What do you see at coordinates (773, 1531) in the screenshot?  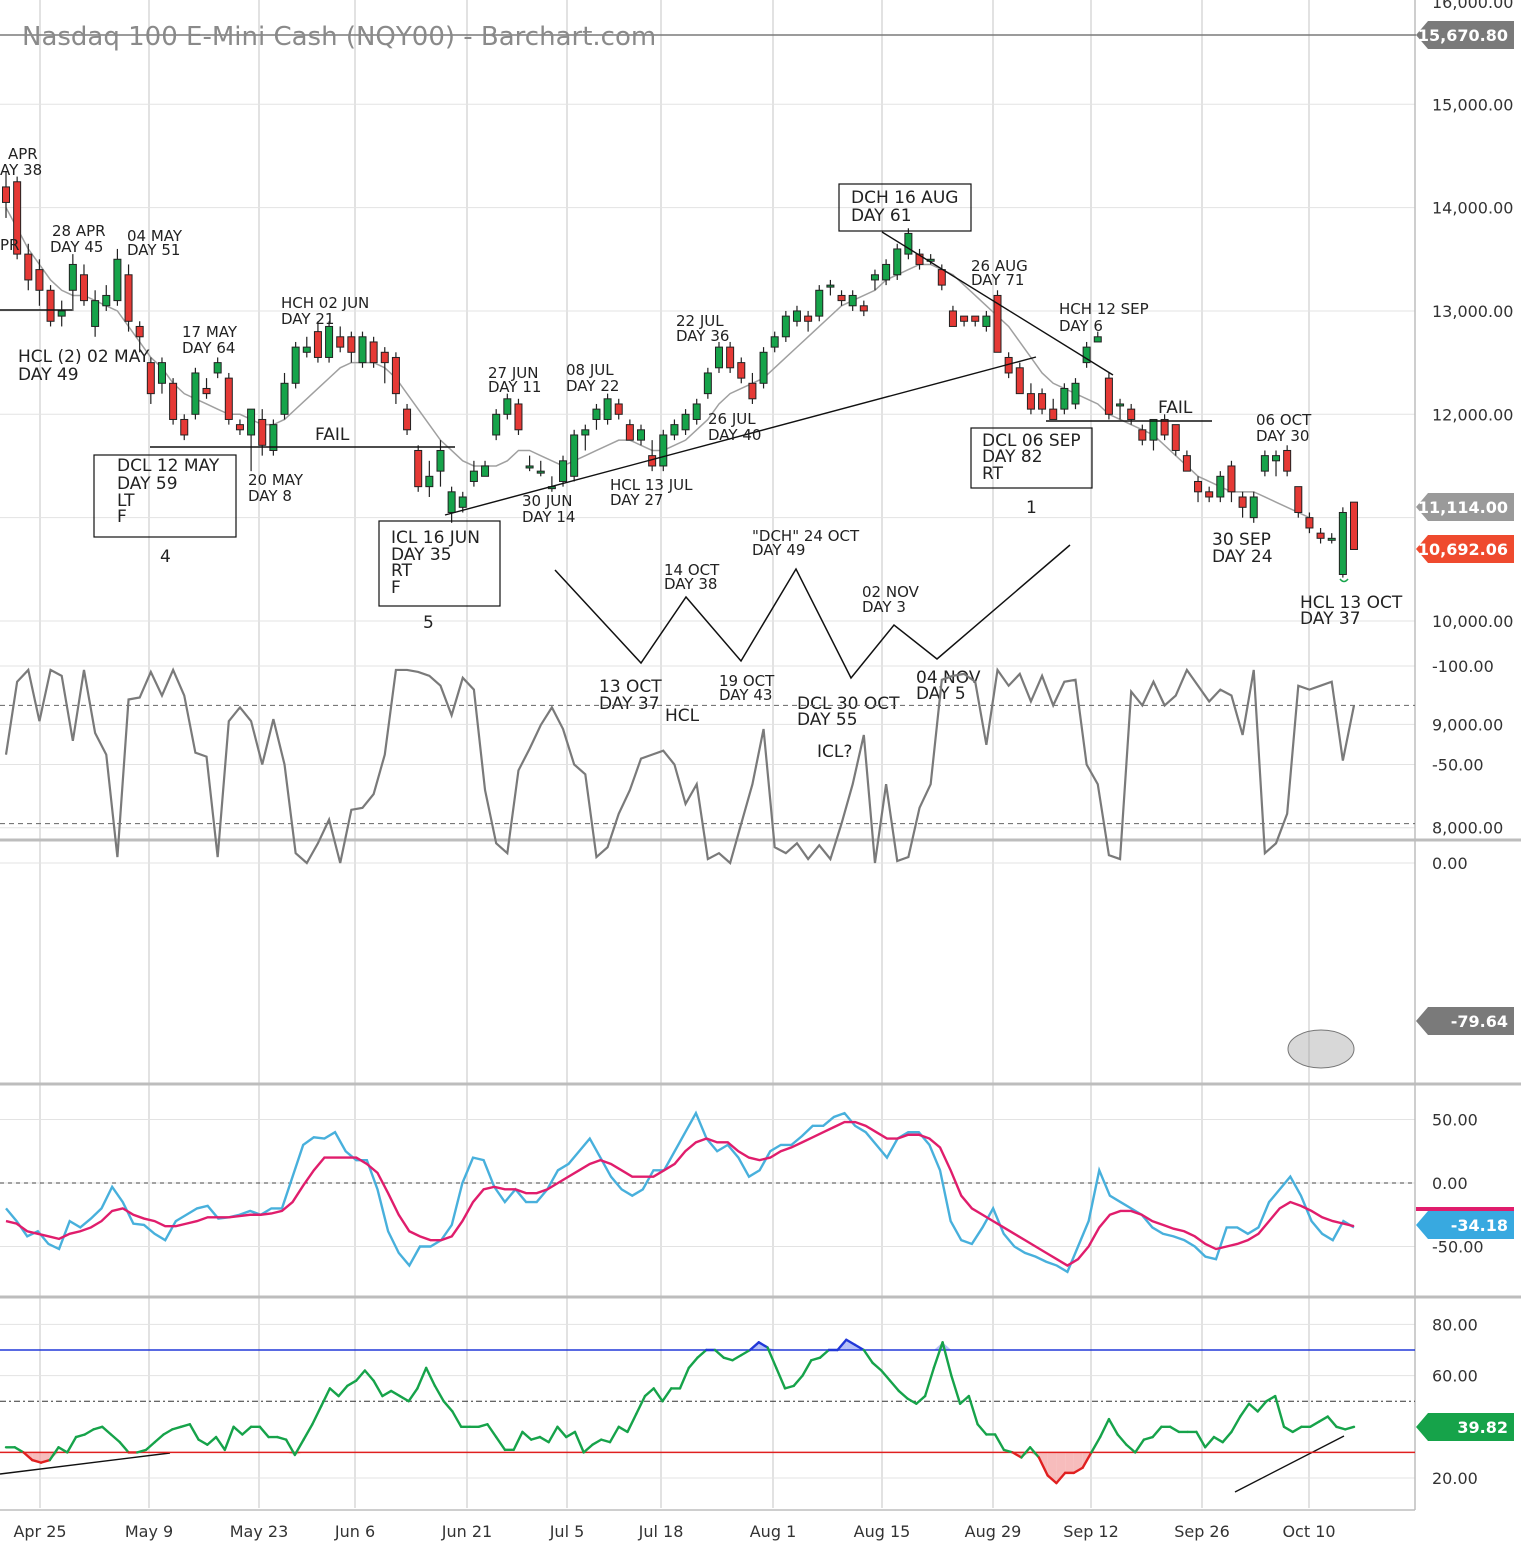 I see `x-tick-label: Aug 1` at bounding box center [773, 1531].